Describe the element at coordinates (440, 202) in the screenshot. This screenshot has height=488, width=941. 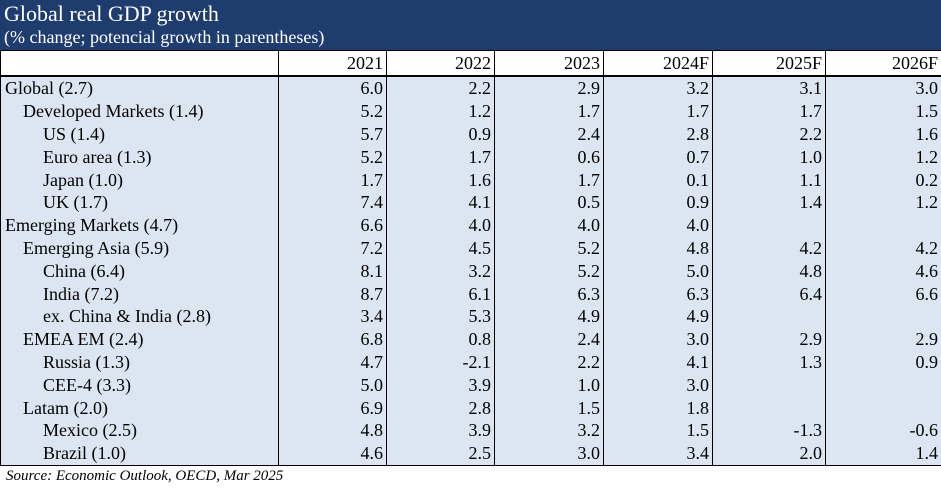
I see `value-cell-2022: 4.1` at that location.